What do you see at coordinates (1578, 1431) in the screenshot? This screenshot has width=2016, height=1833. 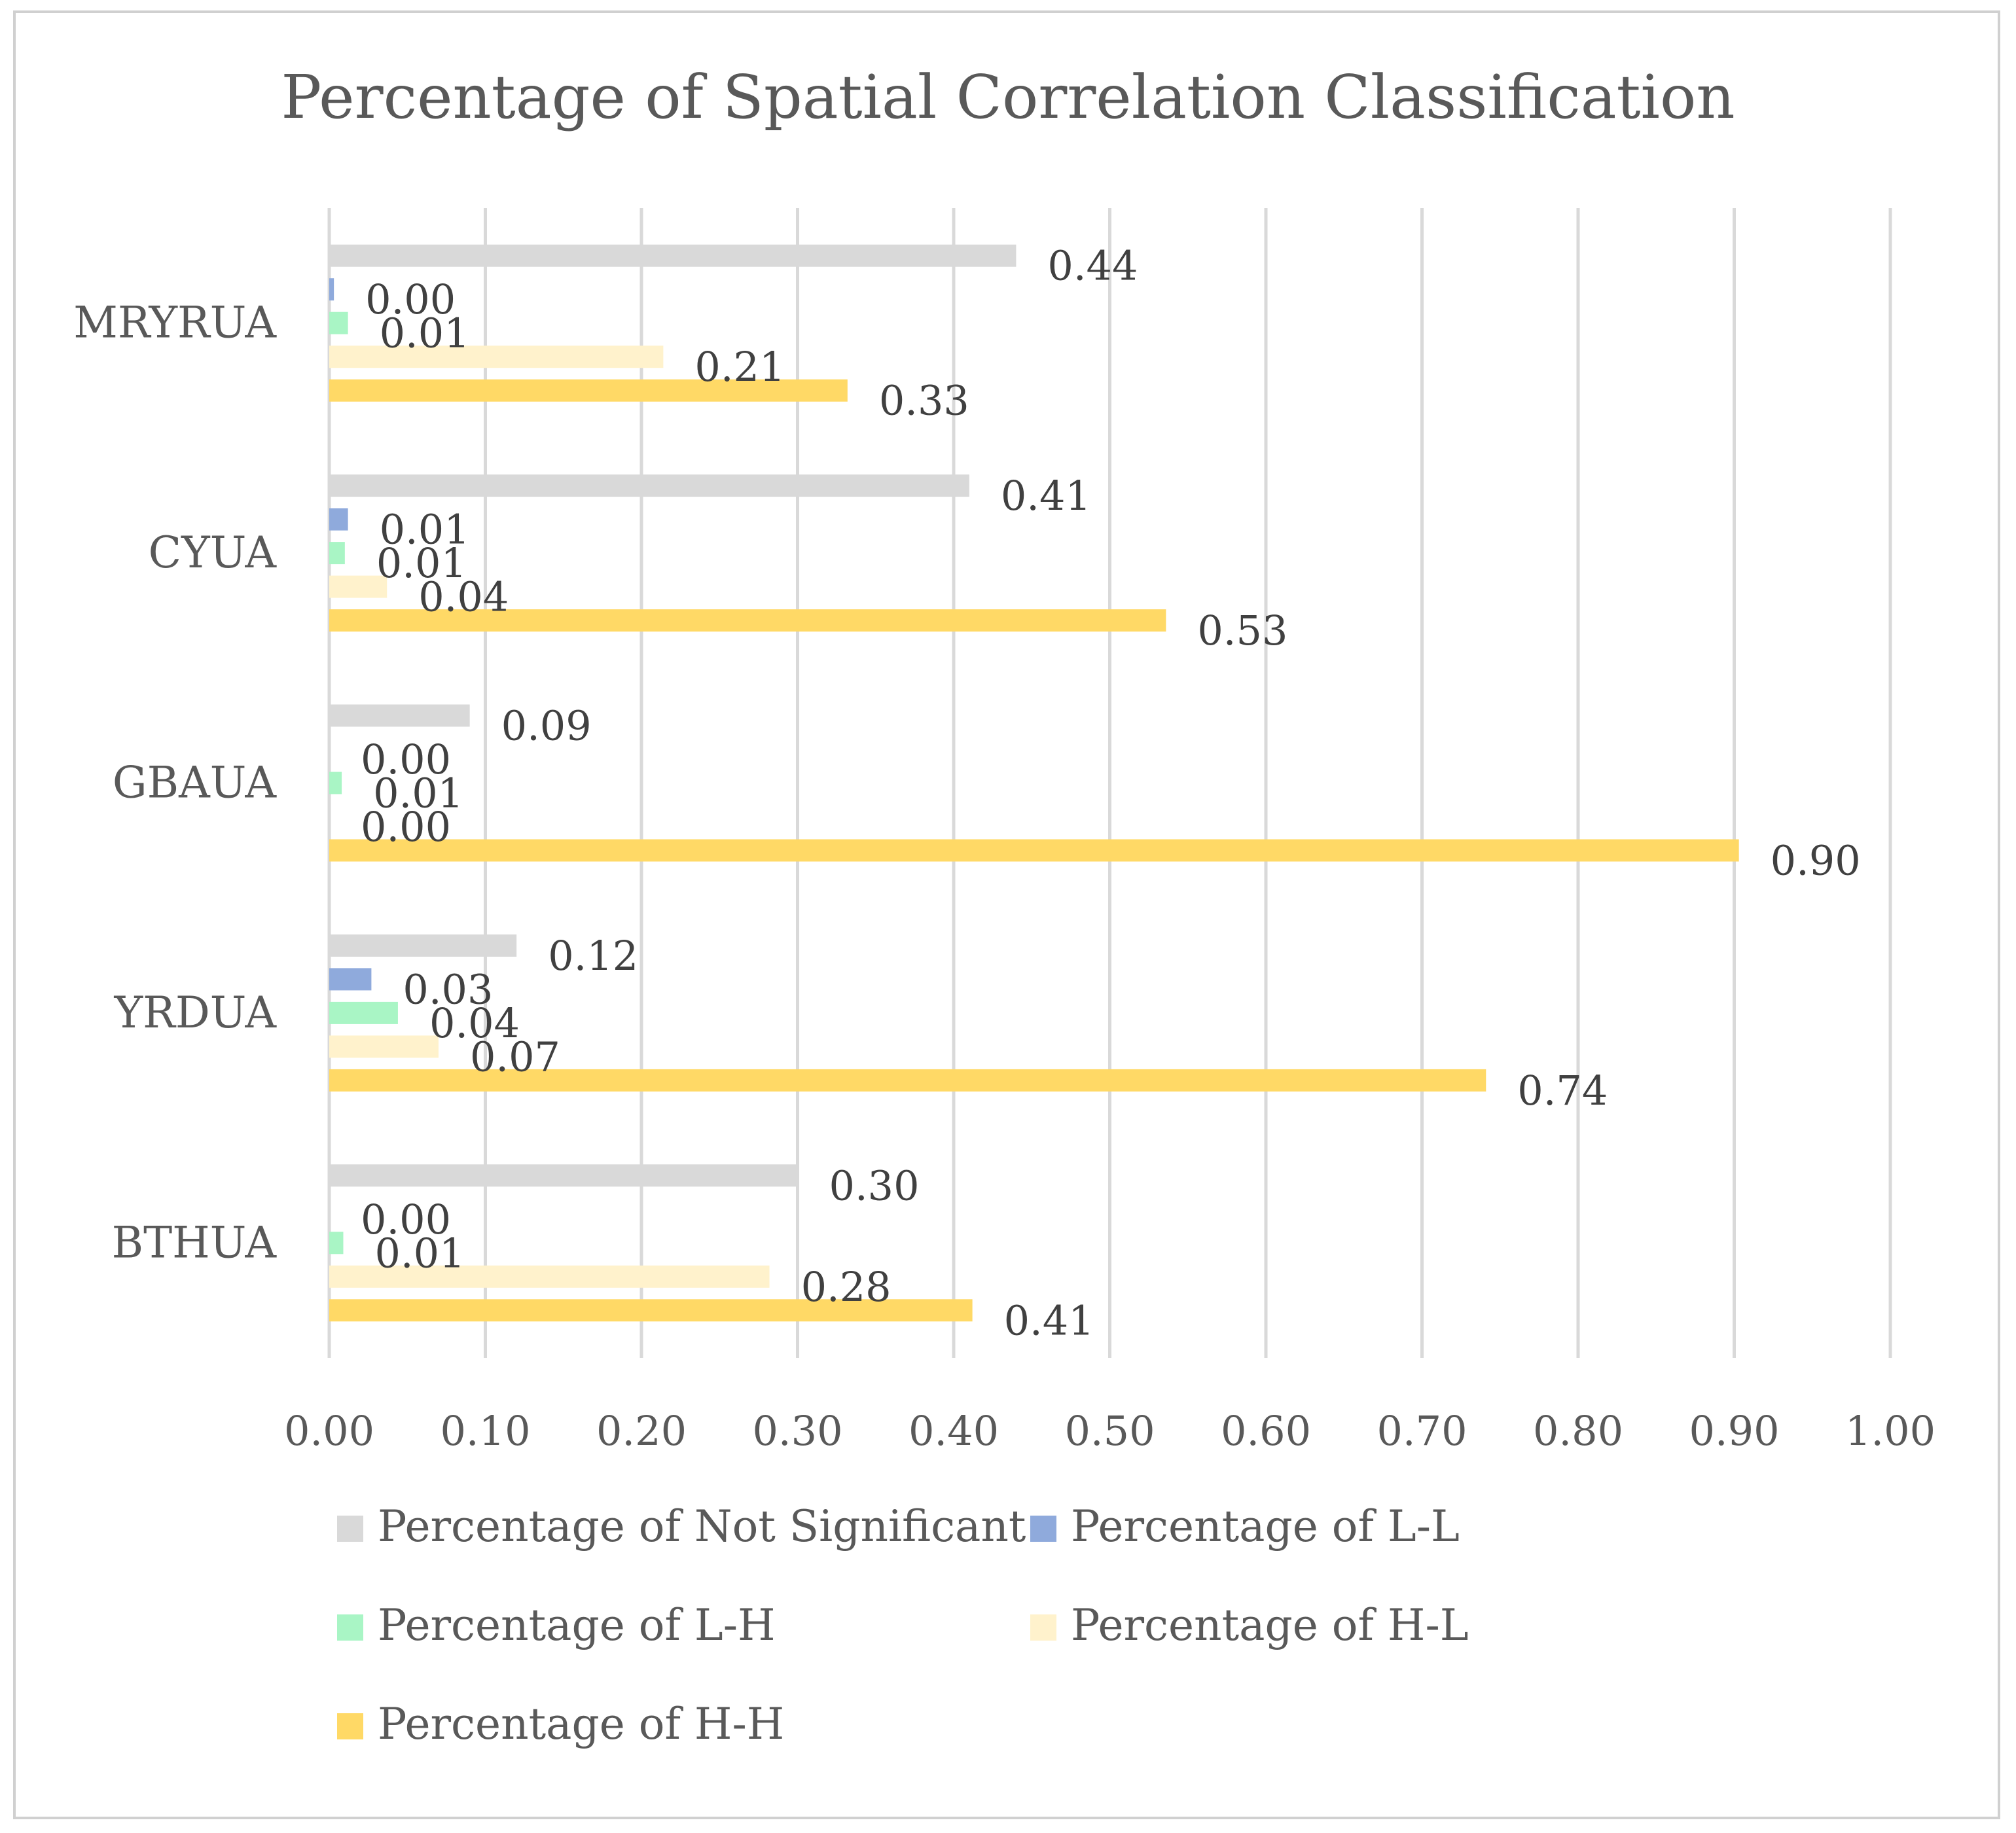 I see `x-tick-label: 0.80` at bounding box center [1578, 1431].